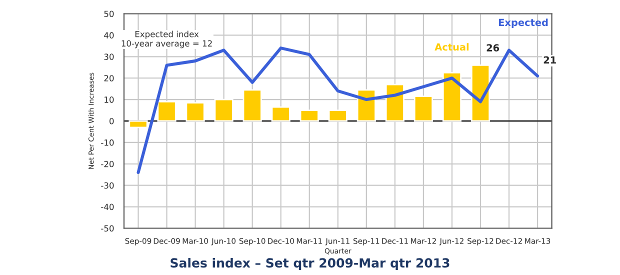  What do you see at coordinates (550, 60) in the screenshot?
I see `data-label: 21` at bounding box center [550, 60].